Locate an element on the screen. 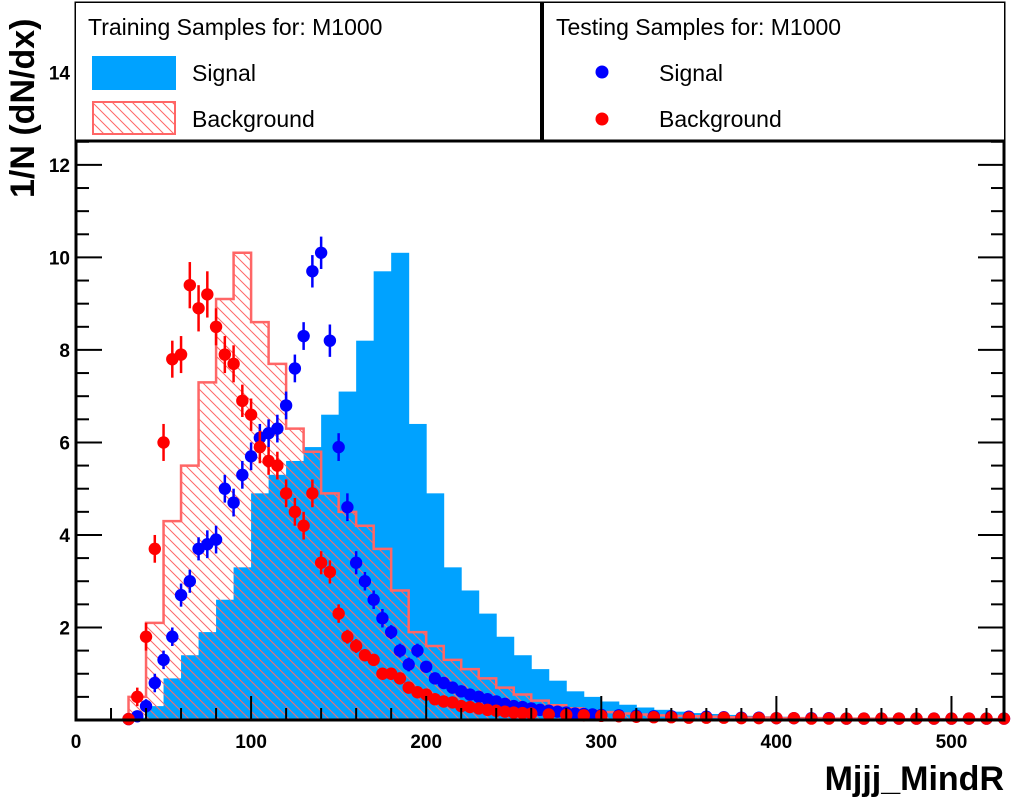  x-tick-label: 200 is located at coordinates (426, 742).